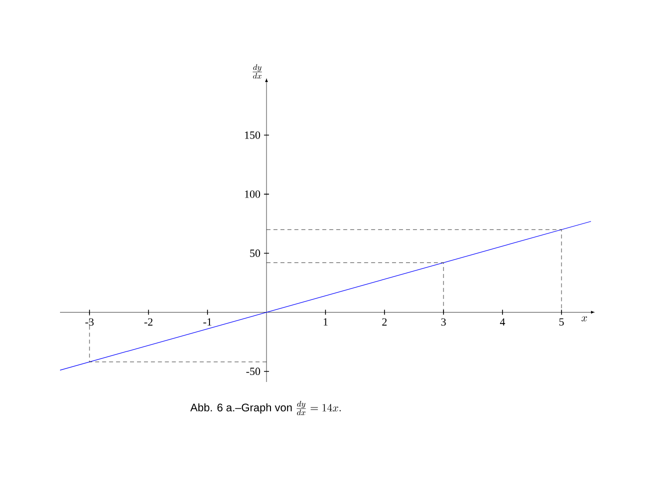  What do you see at coordinates (326, 322) in the screenshot?
I see `x-tick-label: 1` at bounding box center [326, 322].